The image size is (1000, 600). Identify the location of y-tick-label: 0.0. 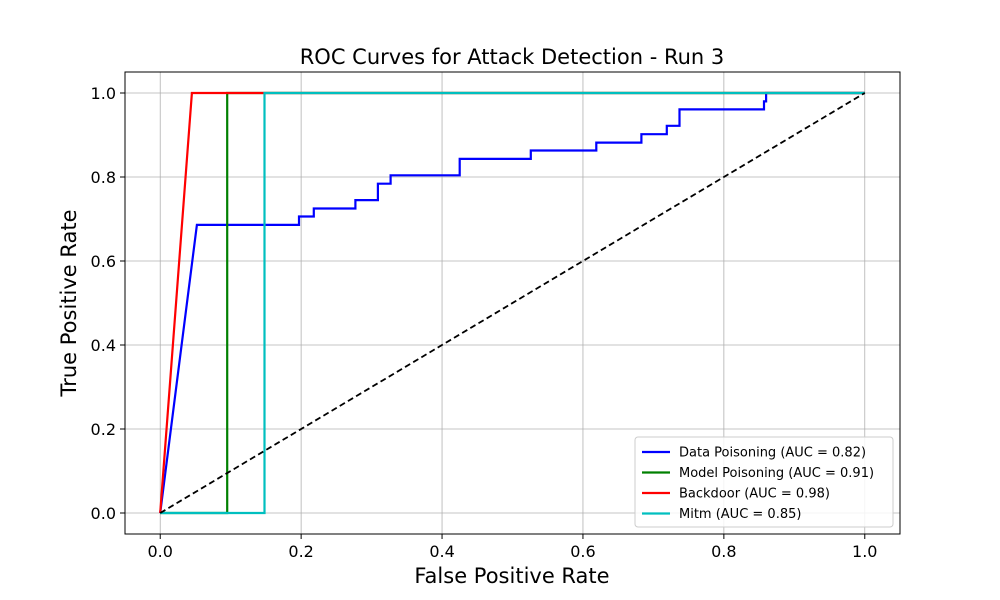
(103, 513).